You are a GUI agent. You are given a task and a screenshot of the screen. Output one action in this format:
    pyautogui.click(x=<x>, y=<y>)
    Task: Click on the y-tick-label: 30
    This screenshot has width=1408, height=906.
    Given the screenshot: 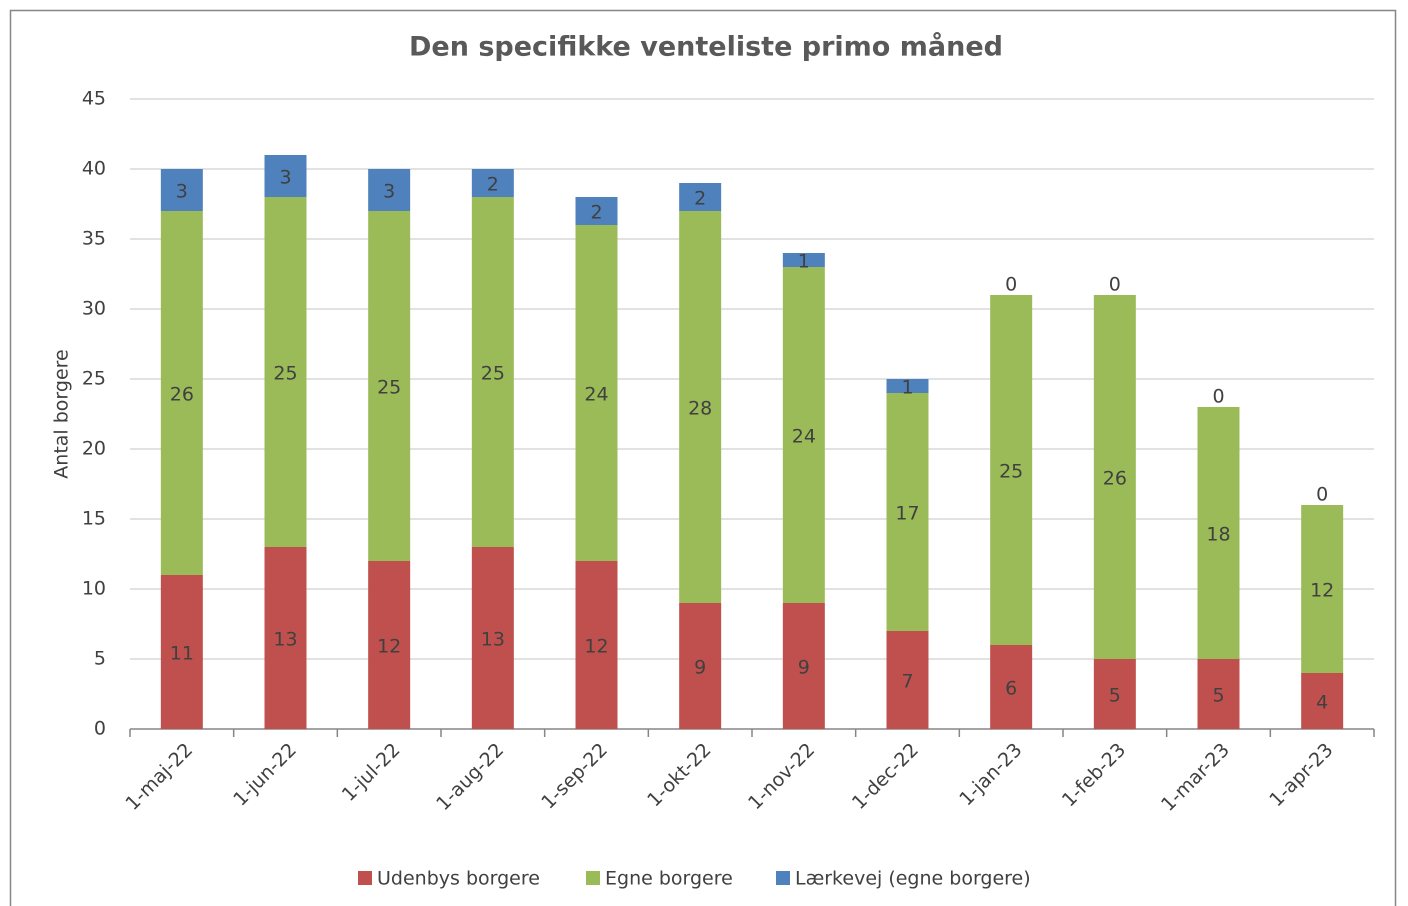 What is the action you would take?
    pyautogui.click(x=94, y=309)
    